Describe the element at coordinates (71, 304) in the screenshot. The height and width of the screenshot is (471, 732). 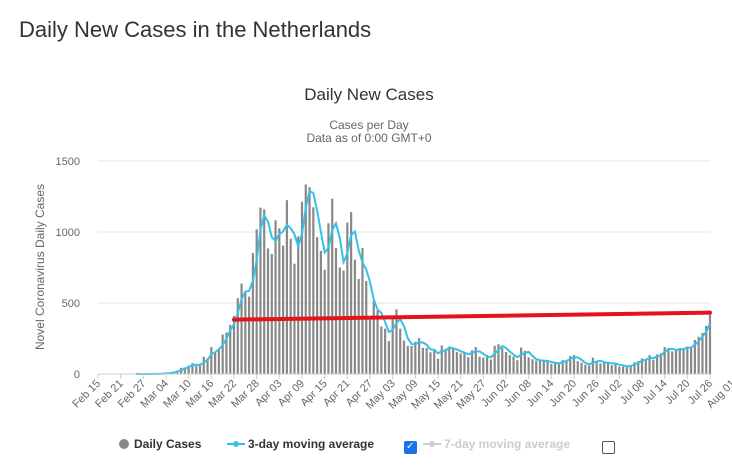
I see `y-tick-label: 500` at that location.